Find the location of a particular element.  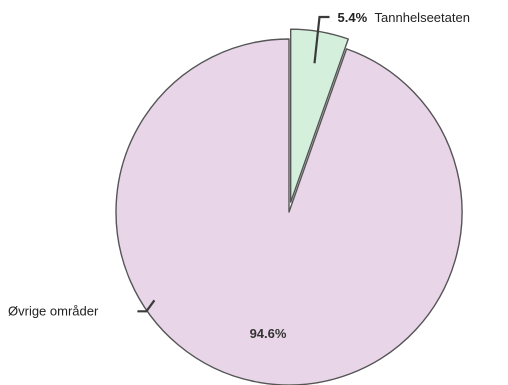

label-tannhelseetaten-pct: 5.4% is located at coordinates (353, 17).